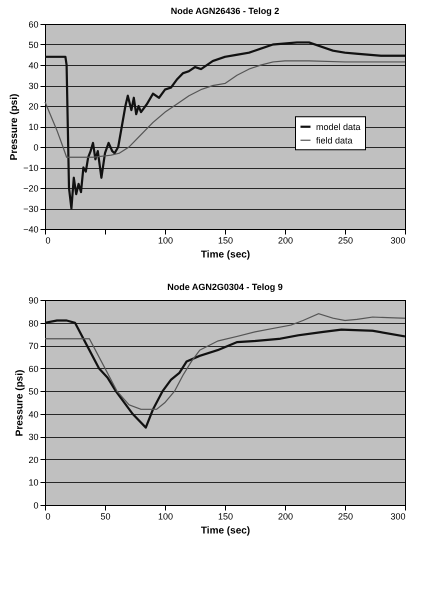 The height and width of the screenshot is (612, 440). Describe the element at coordinates (338, 127) in the screenshot. I see `legend-label: model data` at that location.